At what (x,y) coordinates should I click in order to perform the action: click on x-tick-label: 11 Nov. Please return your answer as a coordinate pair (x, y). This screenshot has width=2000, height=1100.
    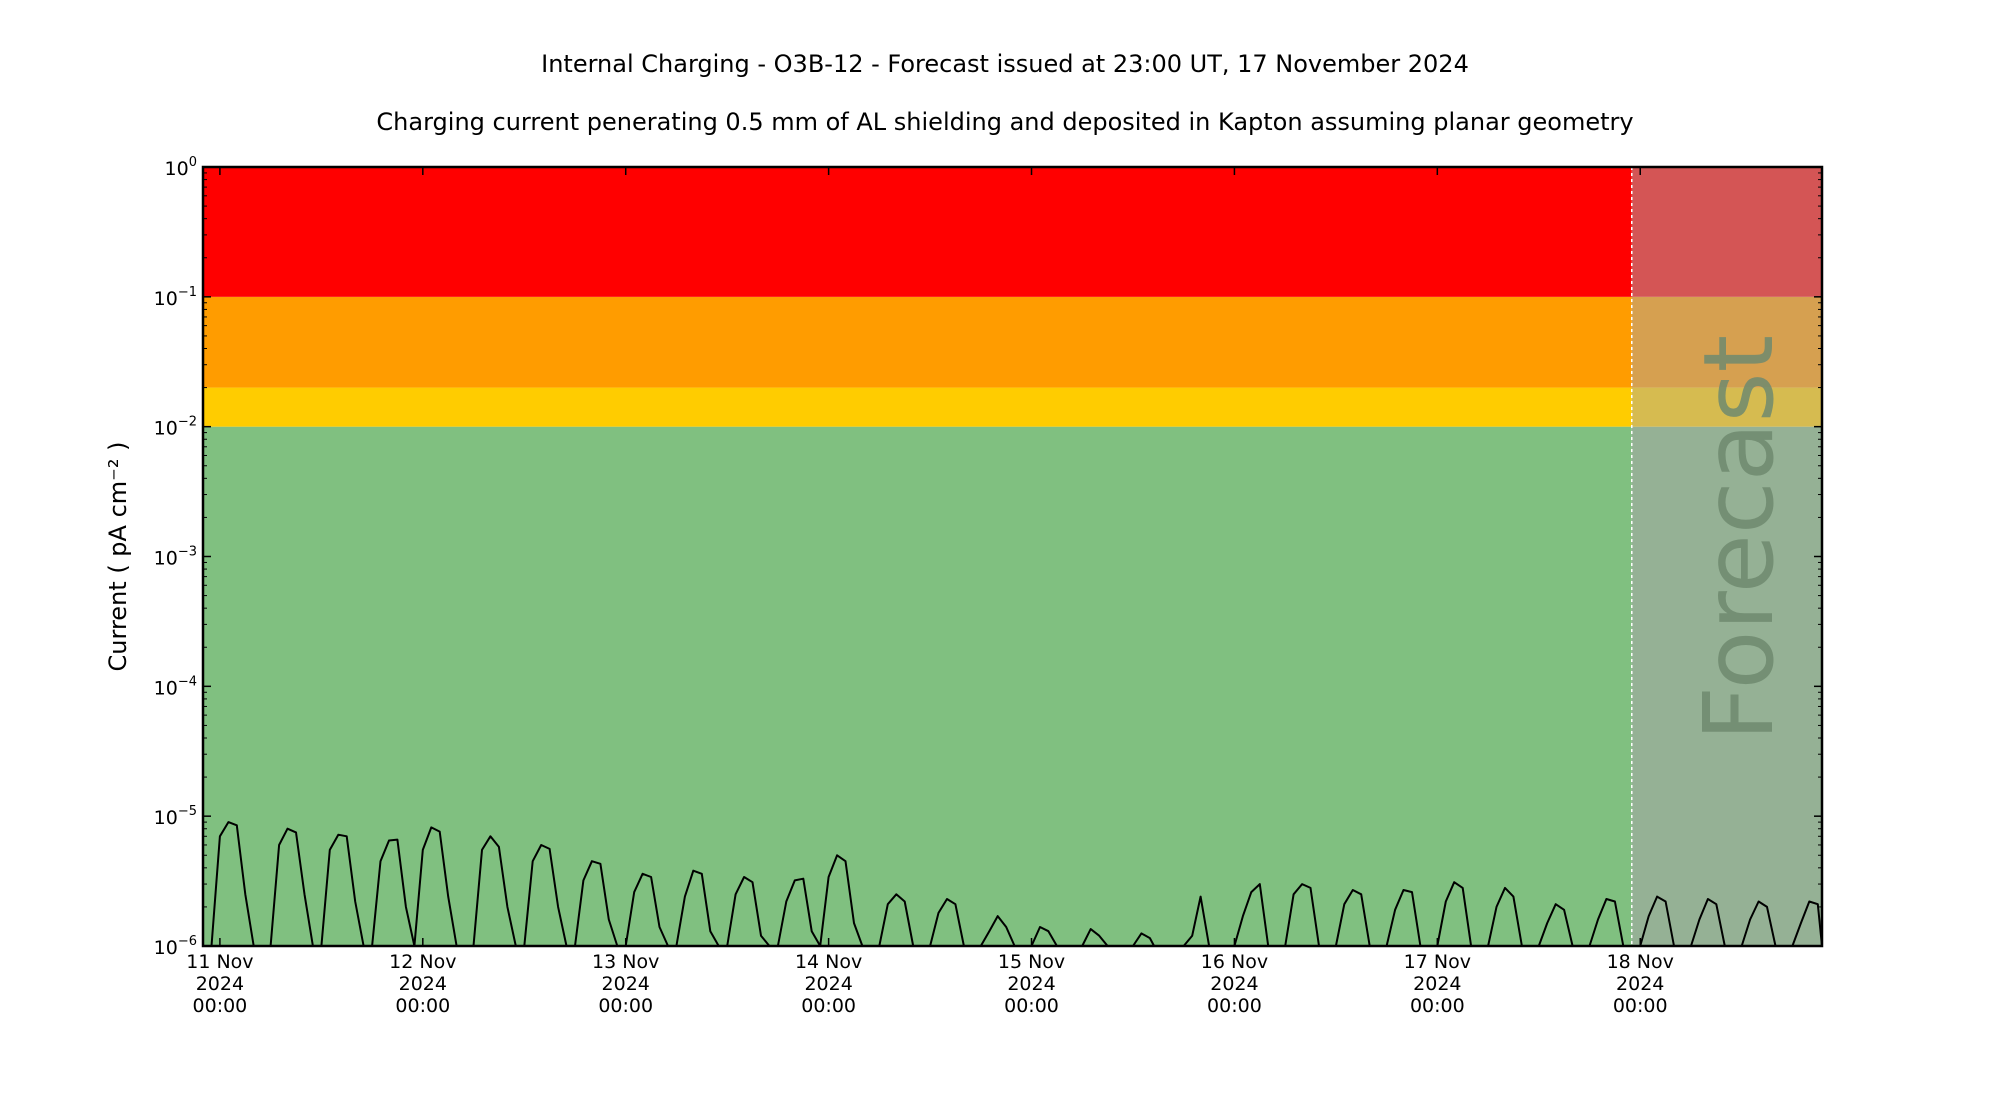
    Looking at the image, I should click on (219, 962).